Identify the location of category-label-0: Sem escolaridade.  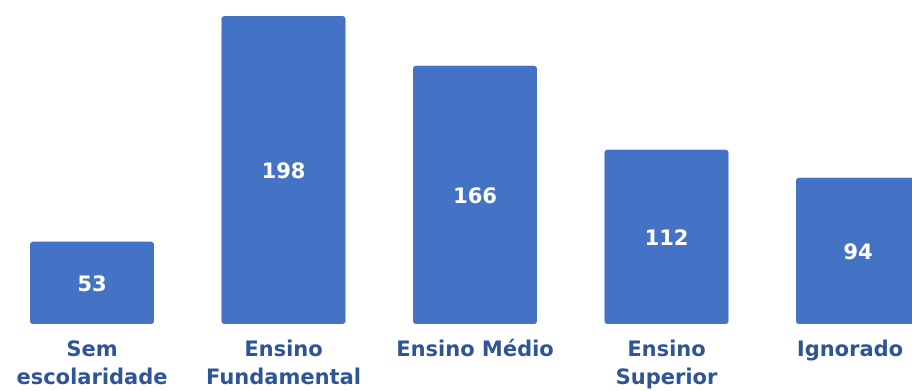
(91, 363).